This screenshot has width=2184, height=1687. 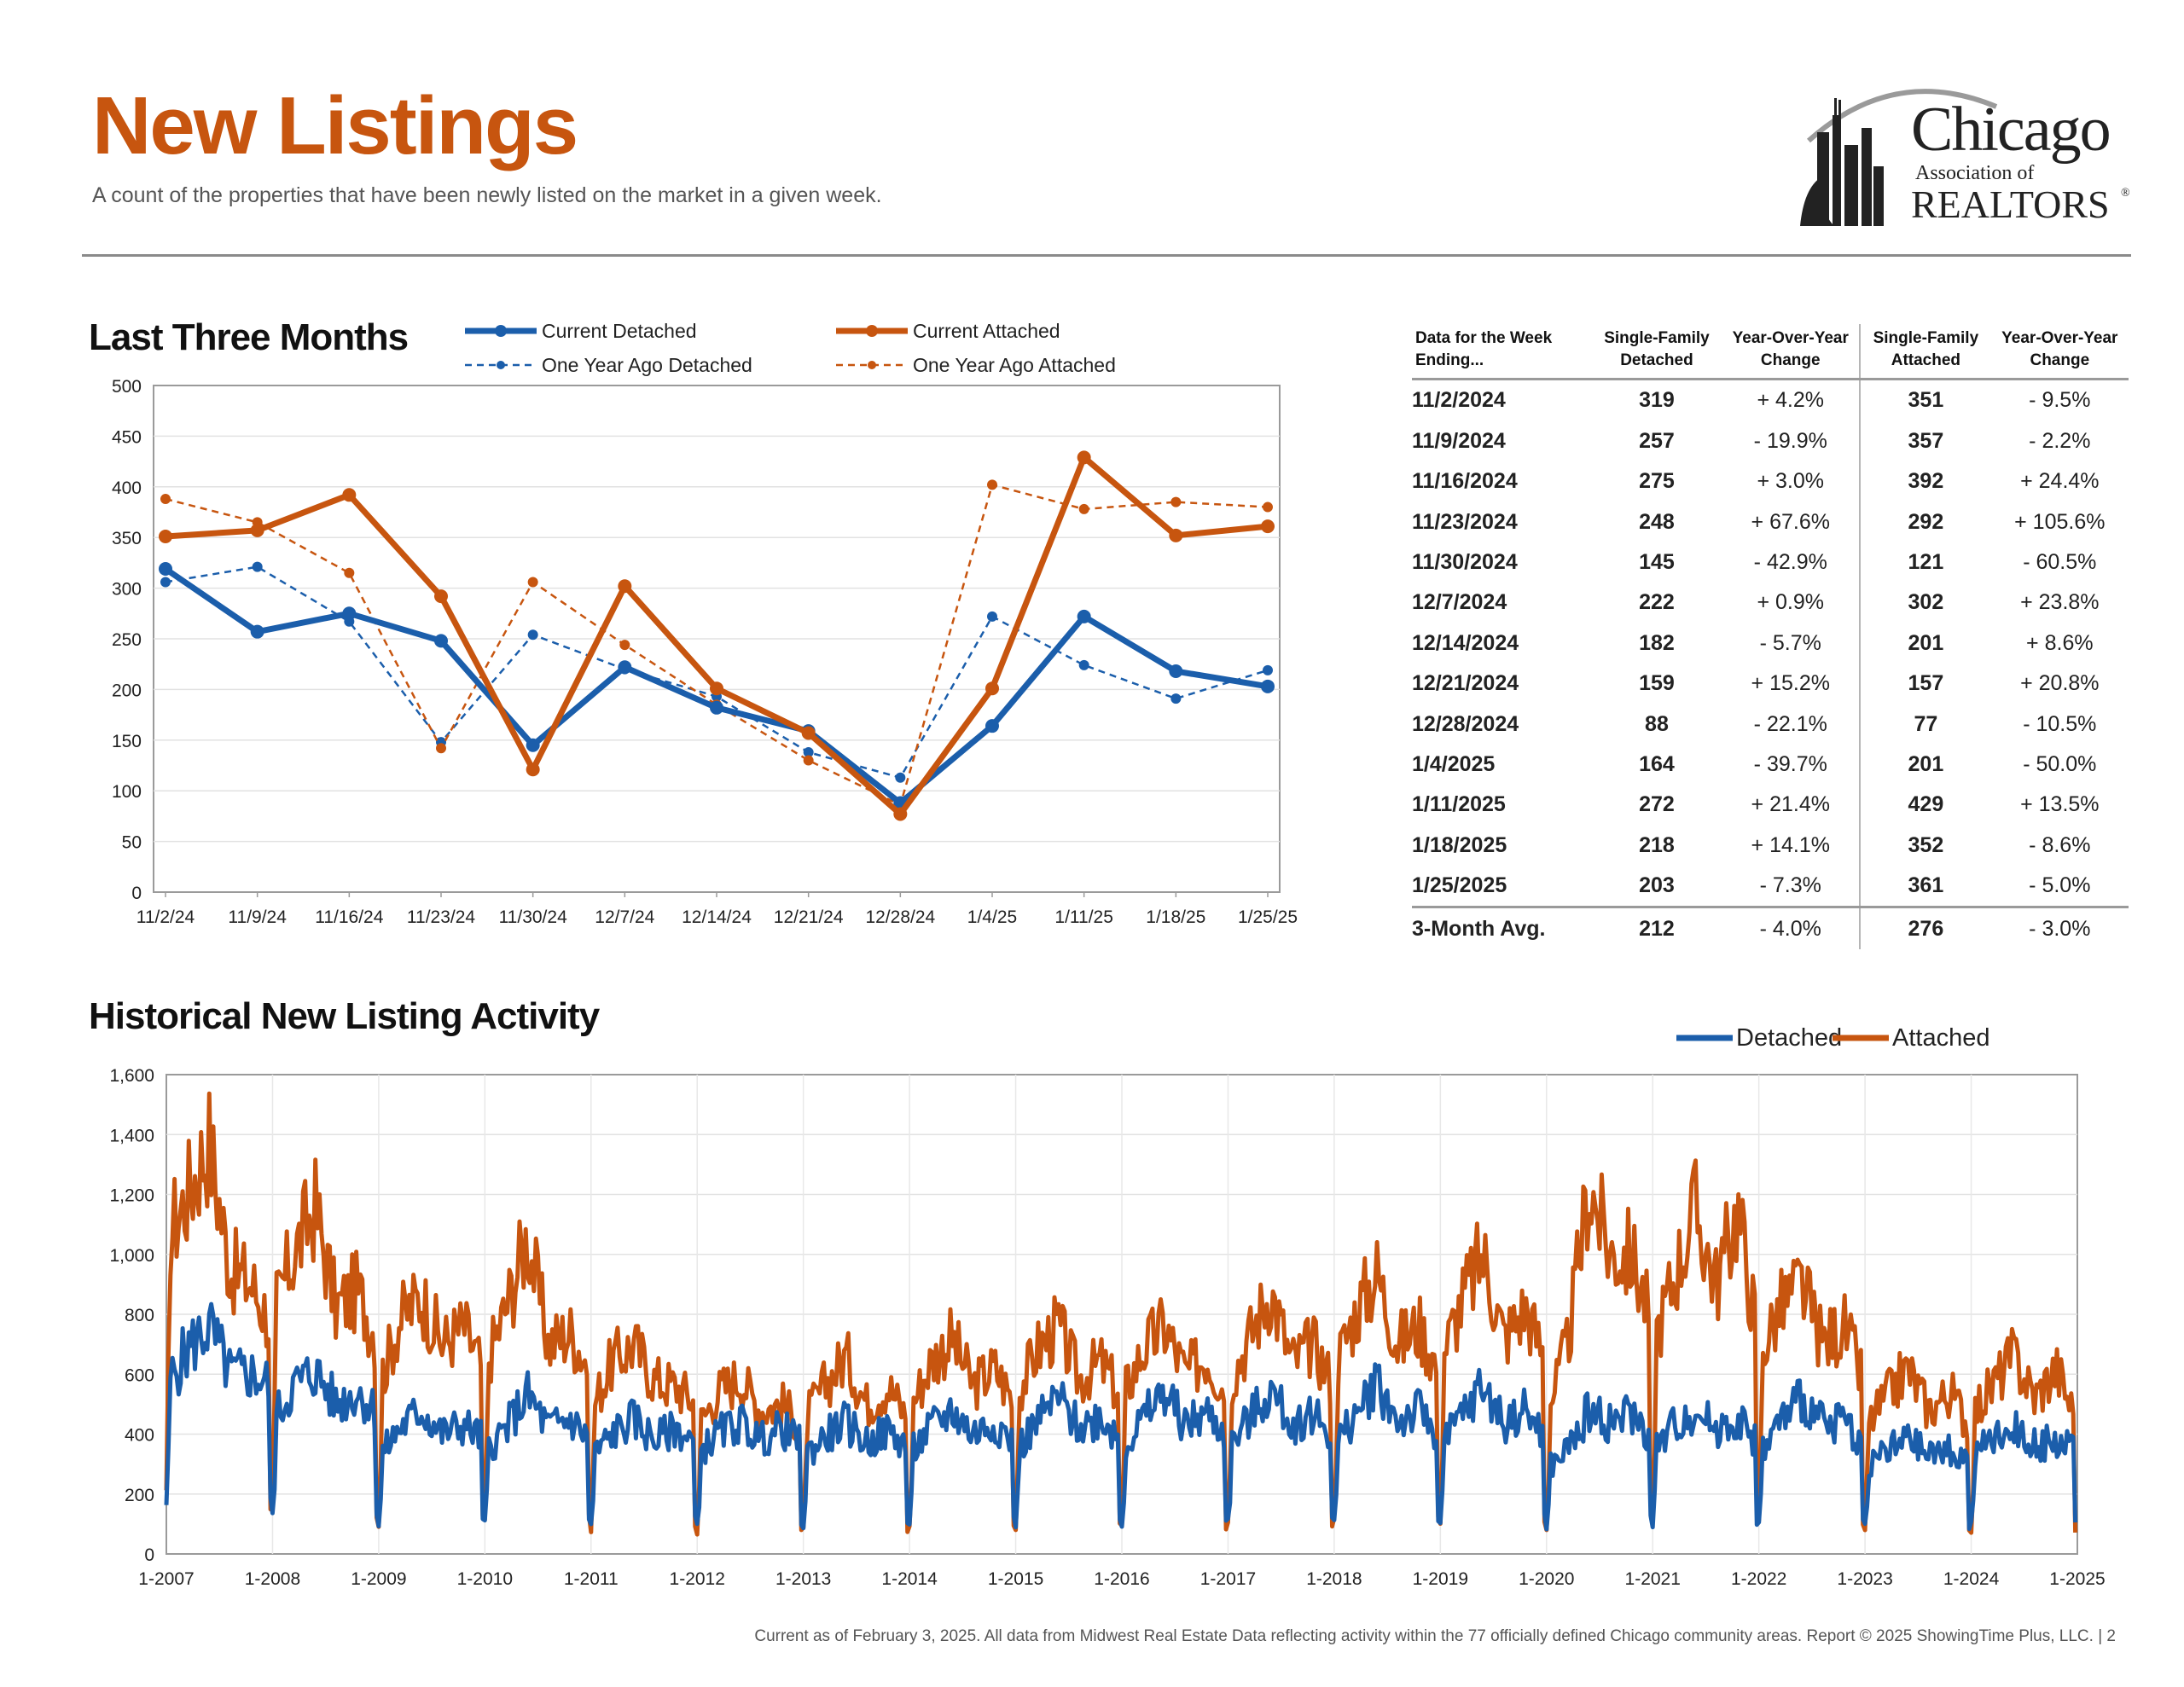 What do you see at coordinates (1790, 763) in the screenshot?
I see `detached-yoy-cell: - 39.7%` at bounding box center [1790, 763].